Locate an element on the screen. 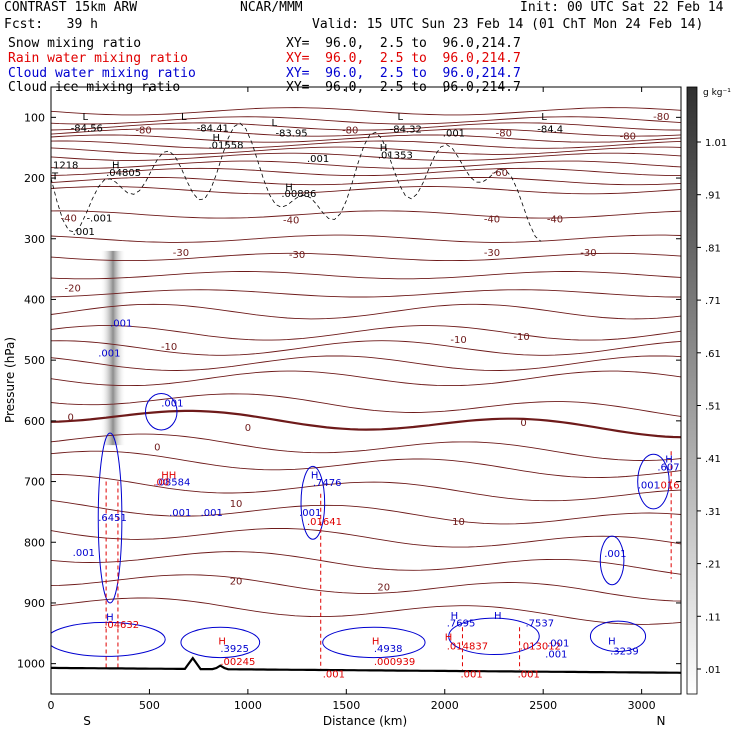 The width and height of the screenshot is (740, 740). extremum-value-label: .7695 is located at coordinates (461, 623).